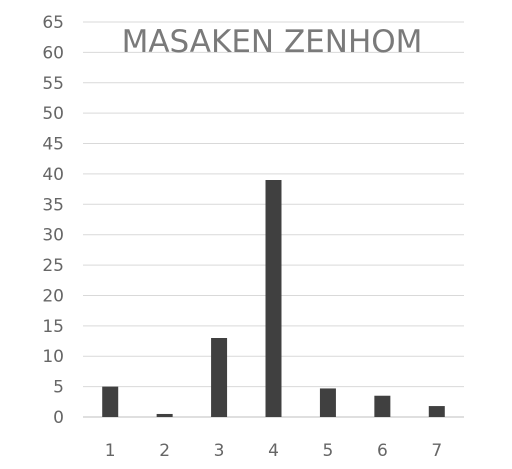  What do you see at coordinates (53, 114) in the screenshot?
I see `y-tick-label: 50` at bounding box center [53, 114].